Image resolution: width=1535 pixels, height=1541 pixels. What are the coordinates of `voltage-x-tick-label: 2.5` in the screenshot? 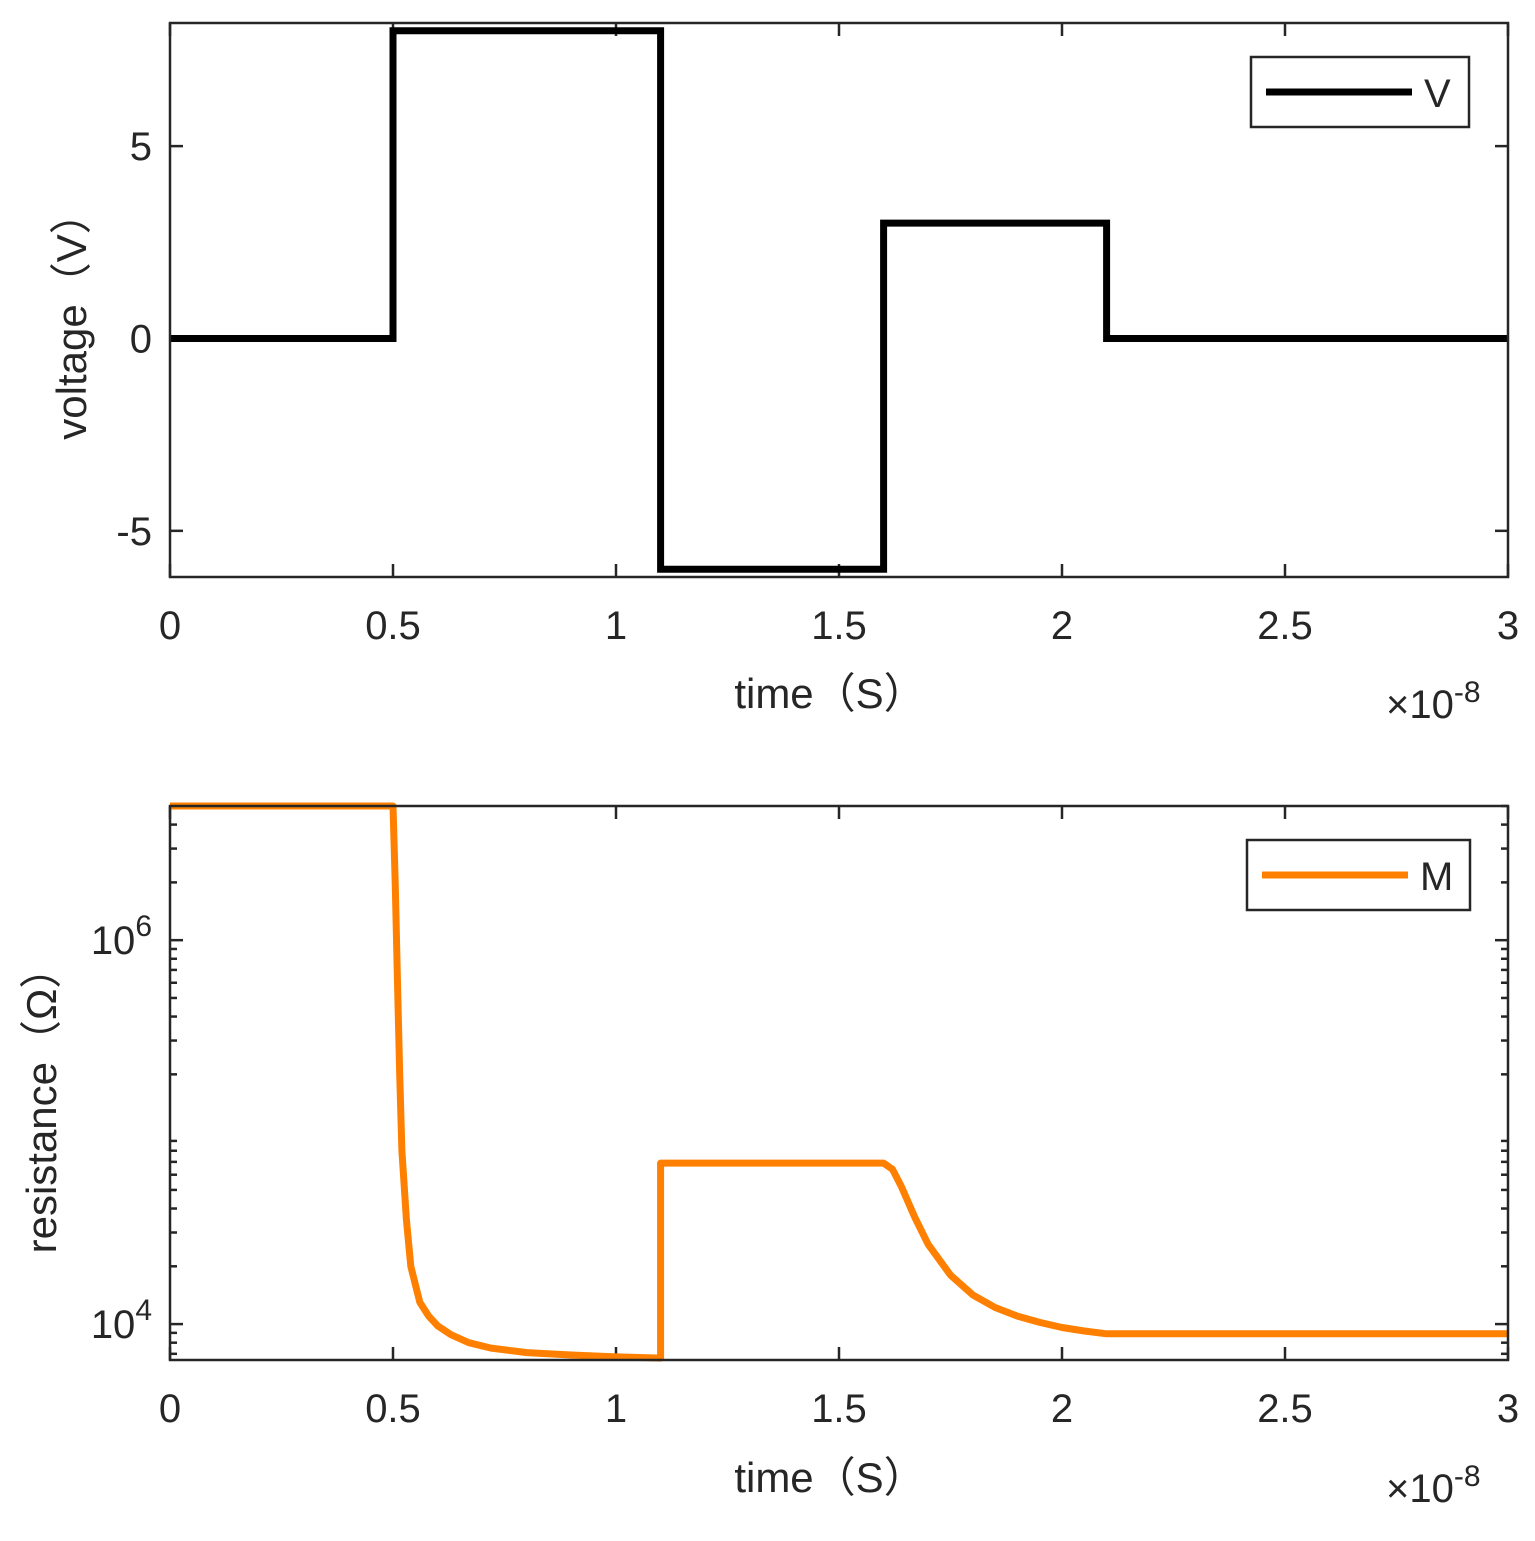 It's located at (1285, 626).